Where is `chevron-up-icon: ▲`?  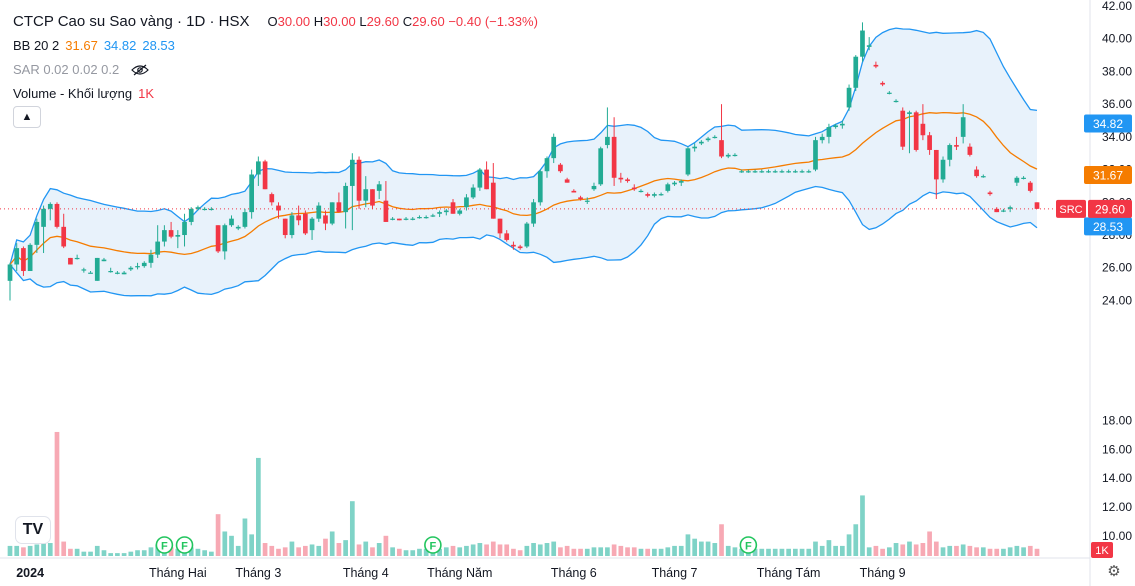
chevron-up-icon: ▲ is located at coordinates (27, 117).